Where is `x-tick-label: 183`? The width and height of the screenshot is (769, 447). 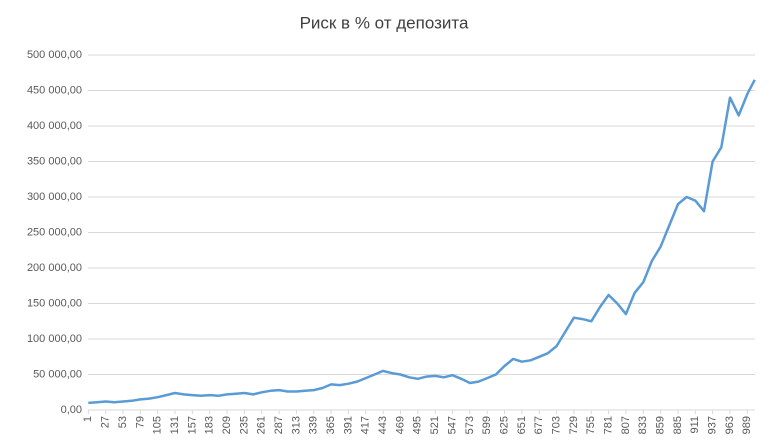
x-tick-label: 183 is located at coordinates (210, 425).